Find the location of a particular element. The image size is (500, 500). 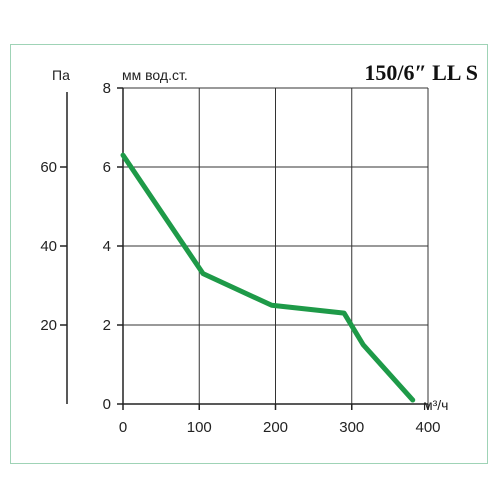

x-tick-label: 300 is located at coordinates (351, 427).